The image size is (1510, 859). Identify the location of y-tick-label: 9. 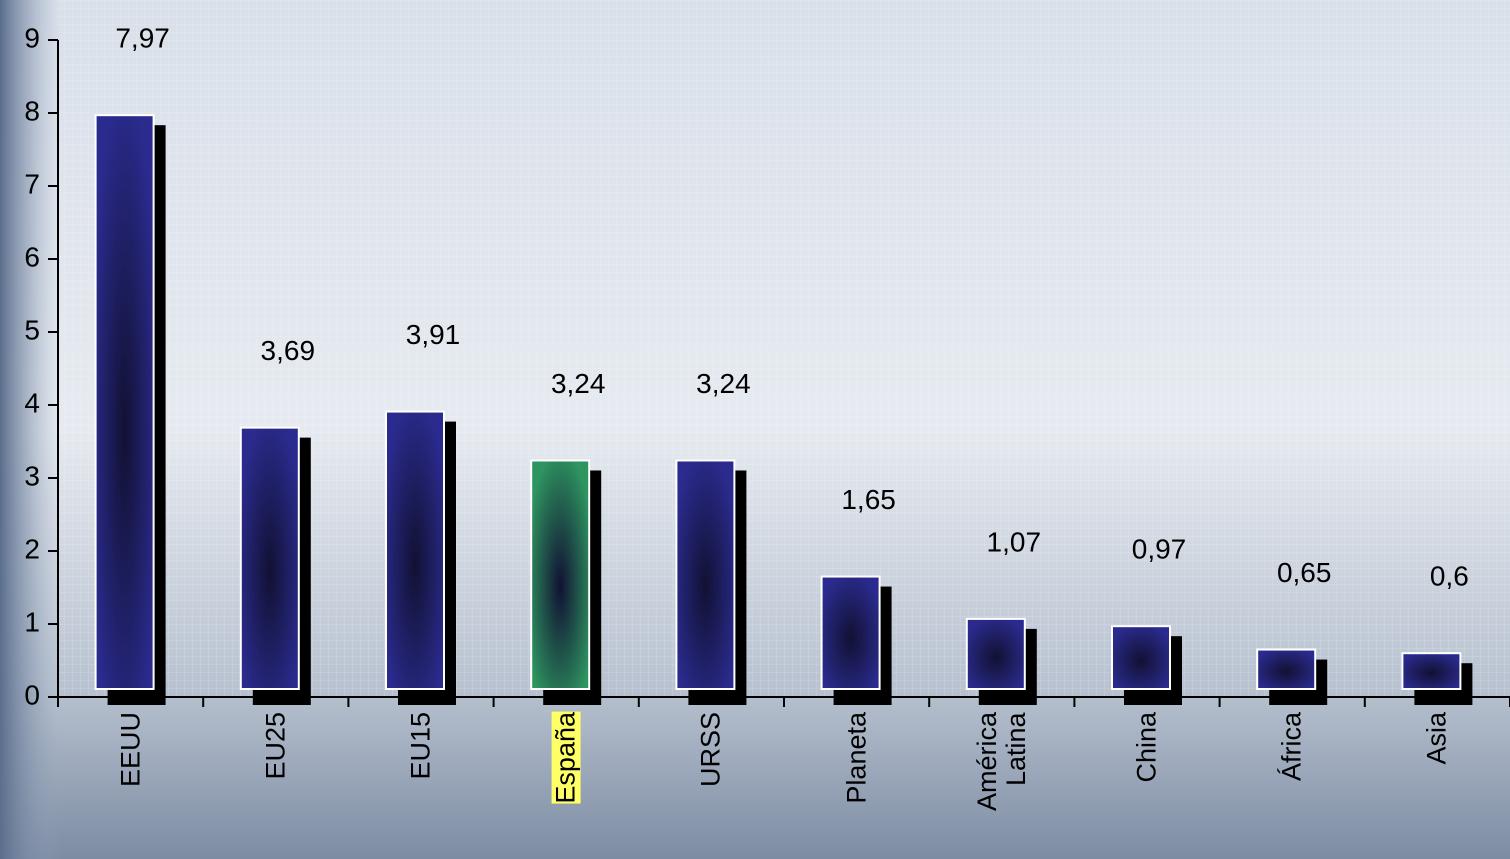
(32, 37).